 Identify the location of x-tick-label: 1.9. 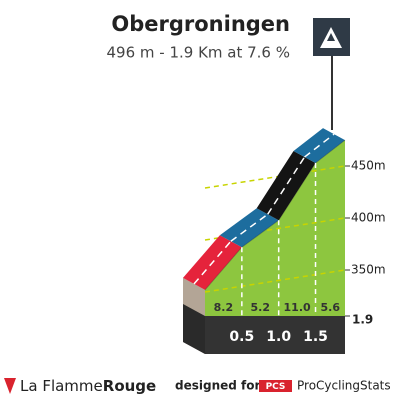
(362, 320).